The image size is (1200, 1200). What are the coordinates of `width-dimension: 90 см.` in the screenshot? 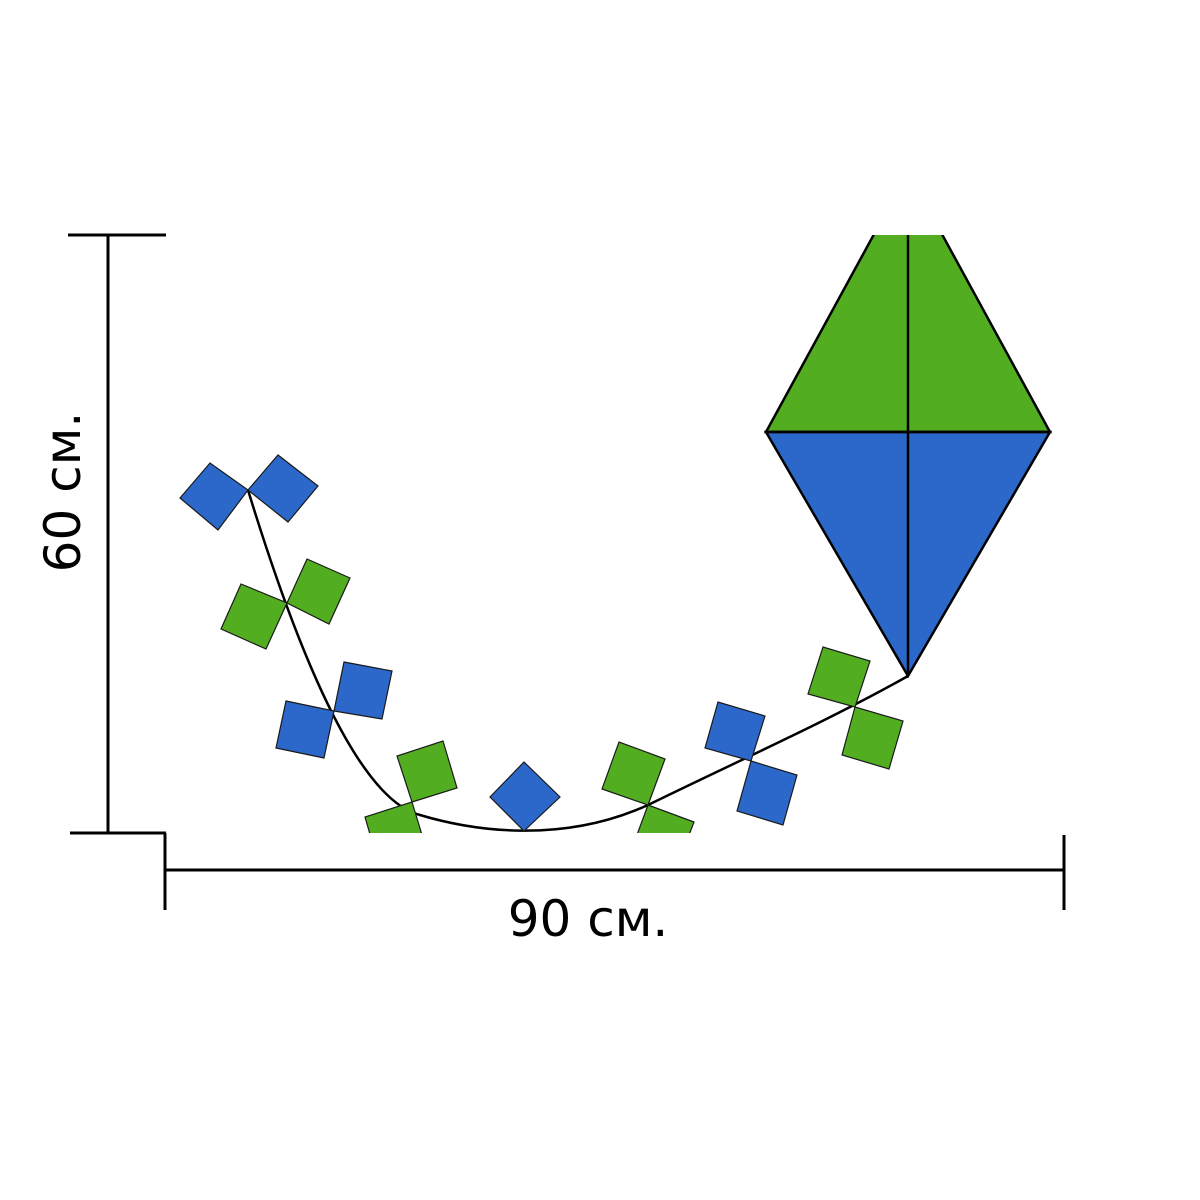 It's located at (614, 890).